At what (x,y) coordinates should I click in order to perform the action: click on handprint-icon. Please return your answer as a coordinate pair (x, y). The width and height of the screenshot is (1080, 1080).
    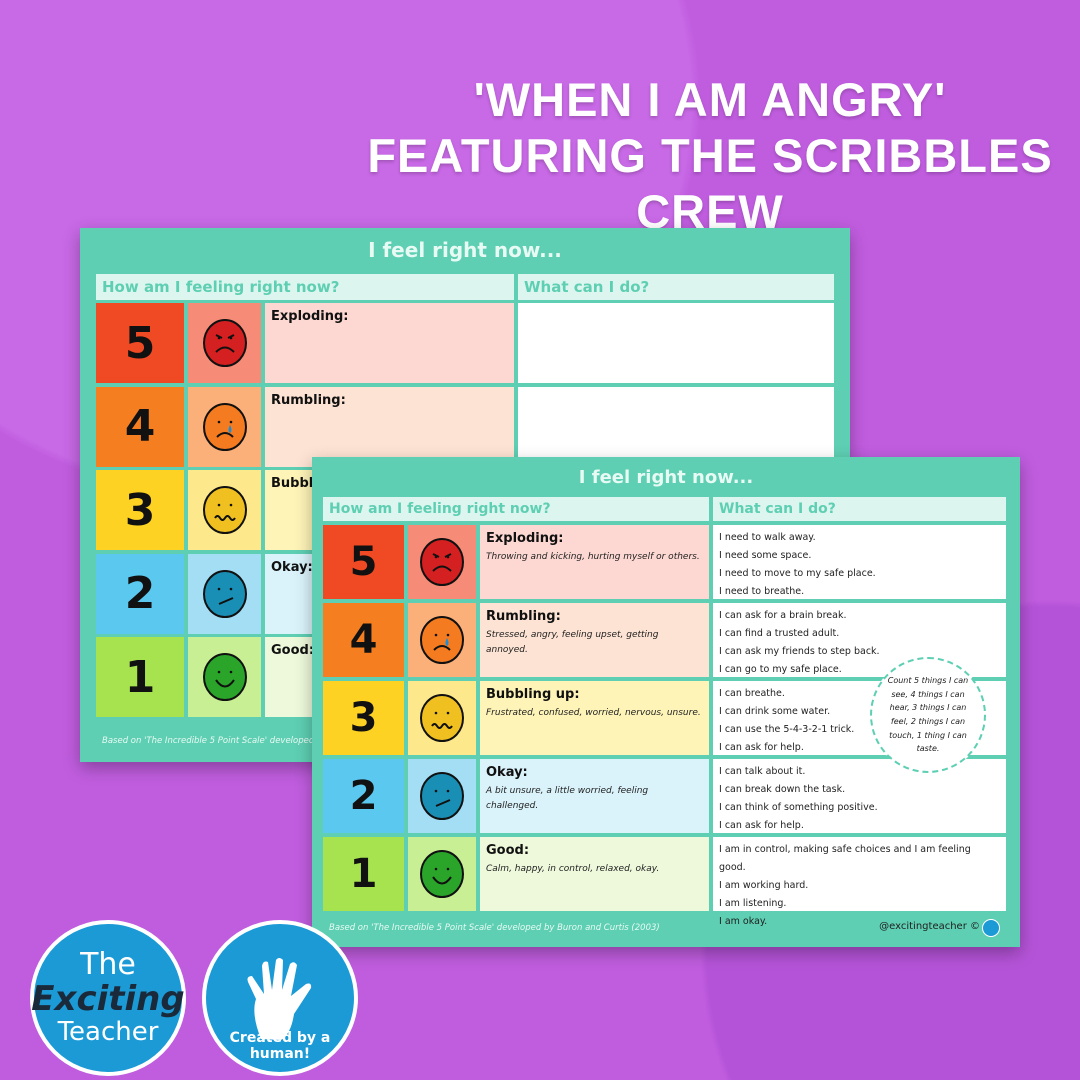
    Looking at the image, I should click on (279, 999).